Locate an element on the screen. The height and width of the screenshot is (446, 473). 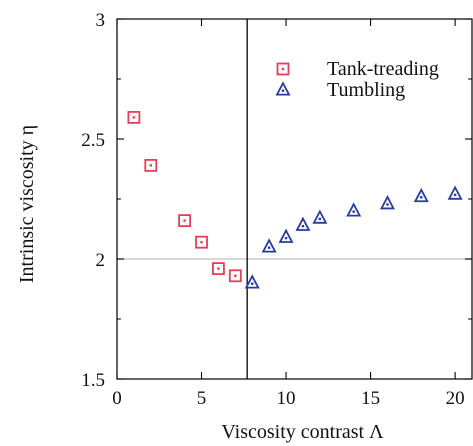
x-axis-title: Viscosity contrast Λ is located at coordinates (302, 432).